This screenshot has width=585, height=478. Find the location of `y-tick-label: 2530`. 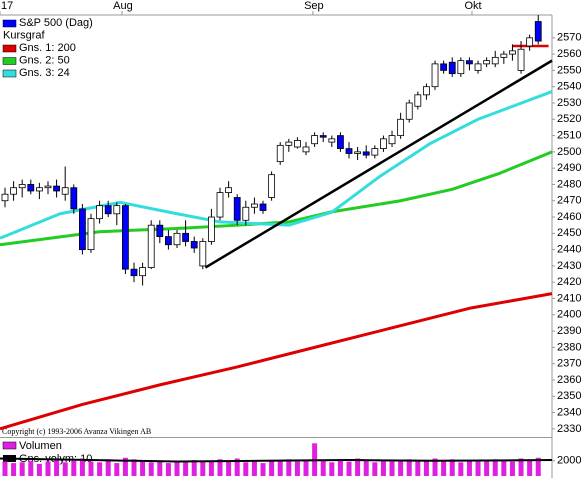

y-tick-label: 2530 is located at coordinates (569, 103).